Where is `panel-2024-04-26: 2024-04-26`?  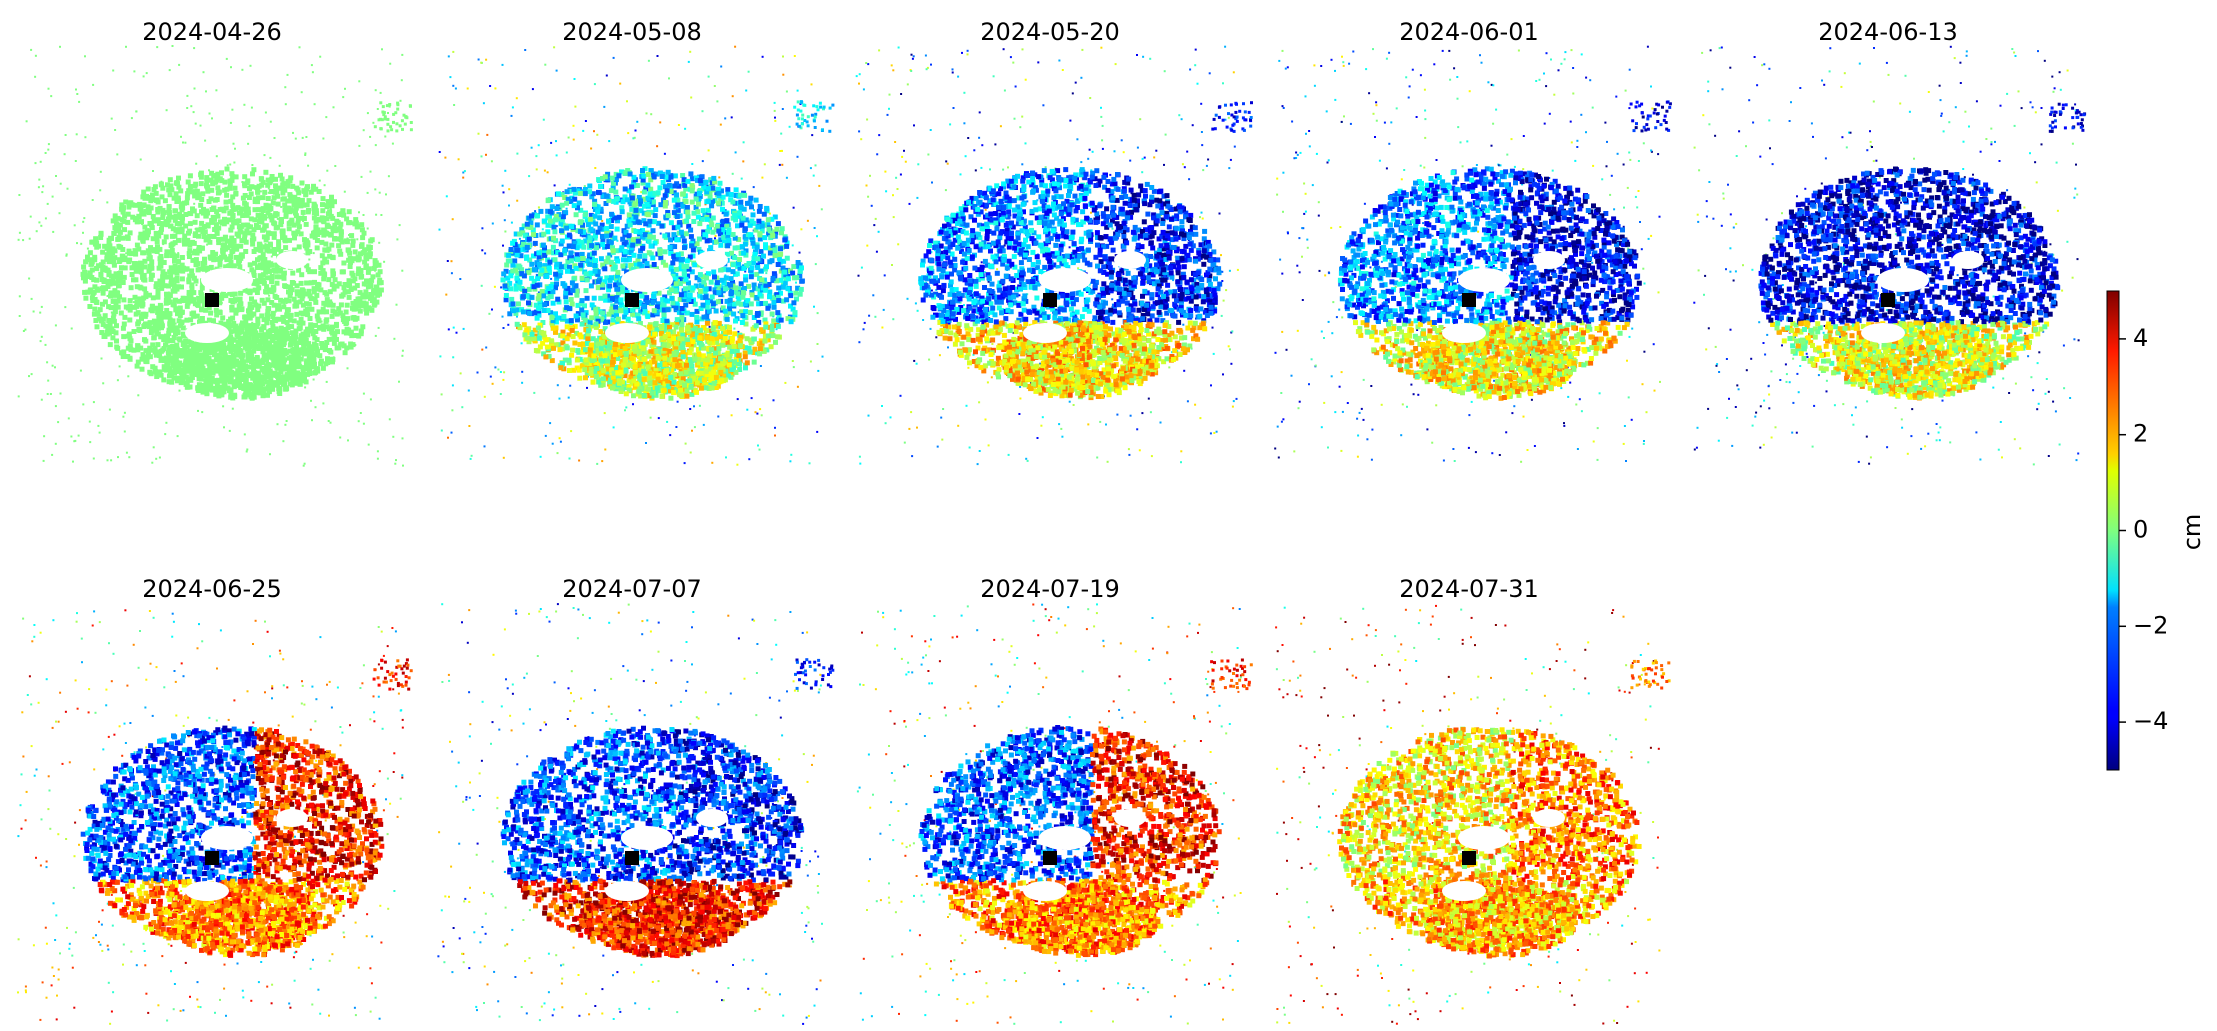
panel-2024-04-26: 2024-04-26 is located at coordinates (215, 242).